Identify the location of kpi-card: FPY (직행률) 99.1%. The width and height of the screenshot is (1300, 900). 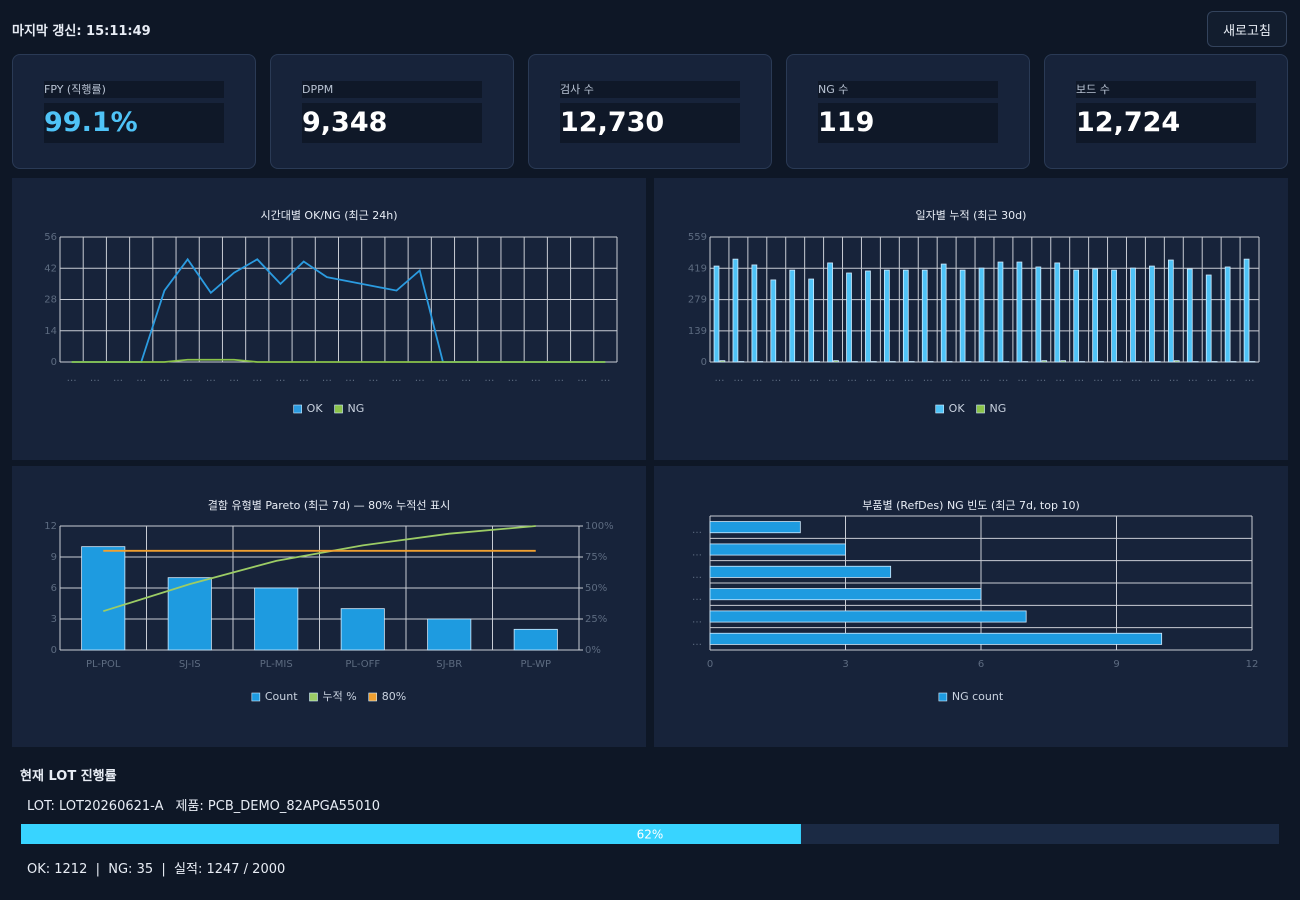
(134, 111).